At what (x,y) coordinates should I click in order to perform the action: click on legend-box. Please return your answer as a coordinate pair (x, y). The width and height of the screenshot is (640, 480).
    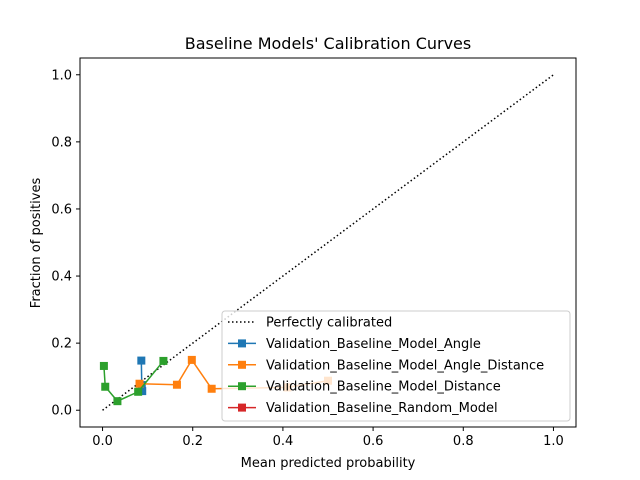
    Looking at the image, I should click on (396, 366).